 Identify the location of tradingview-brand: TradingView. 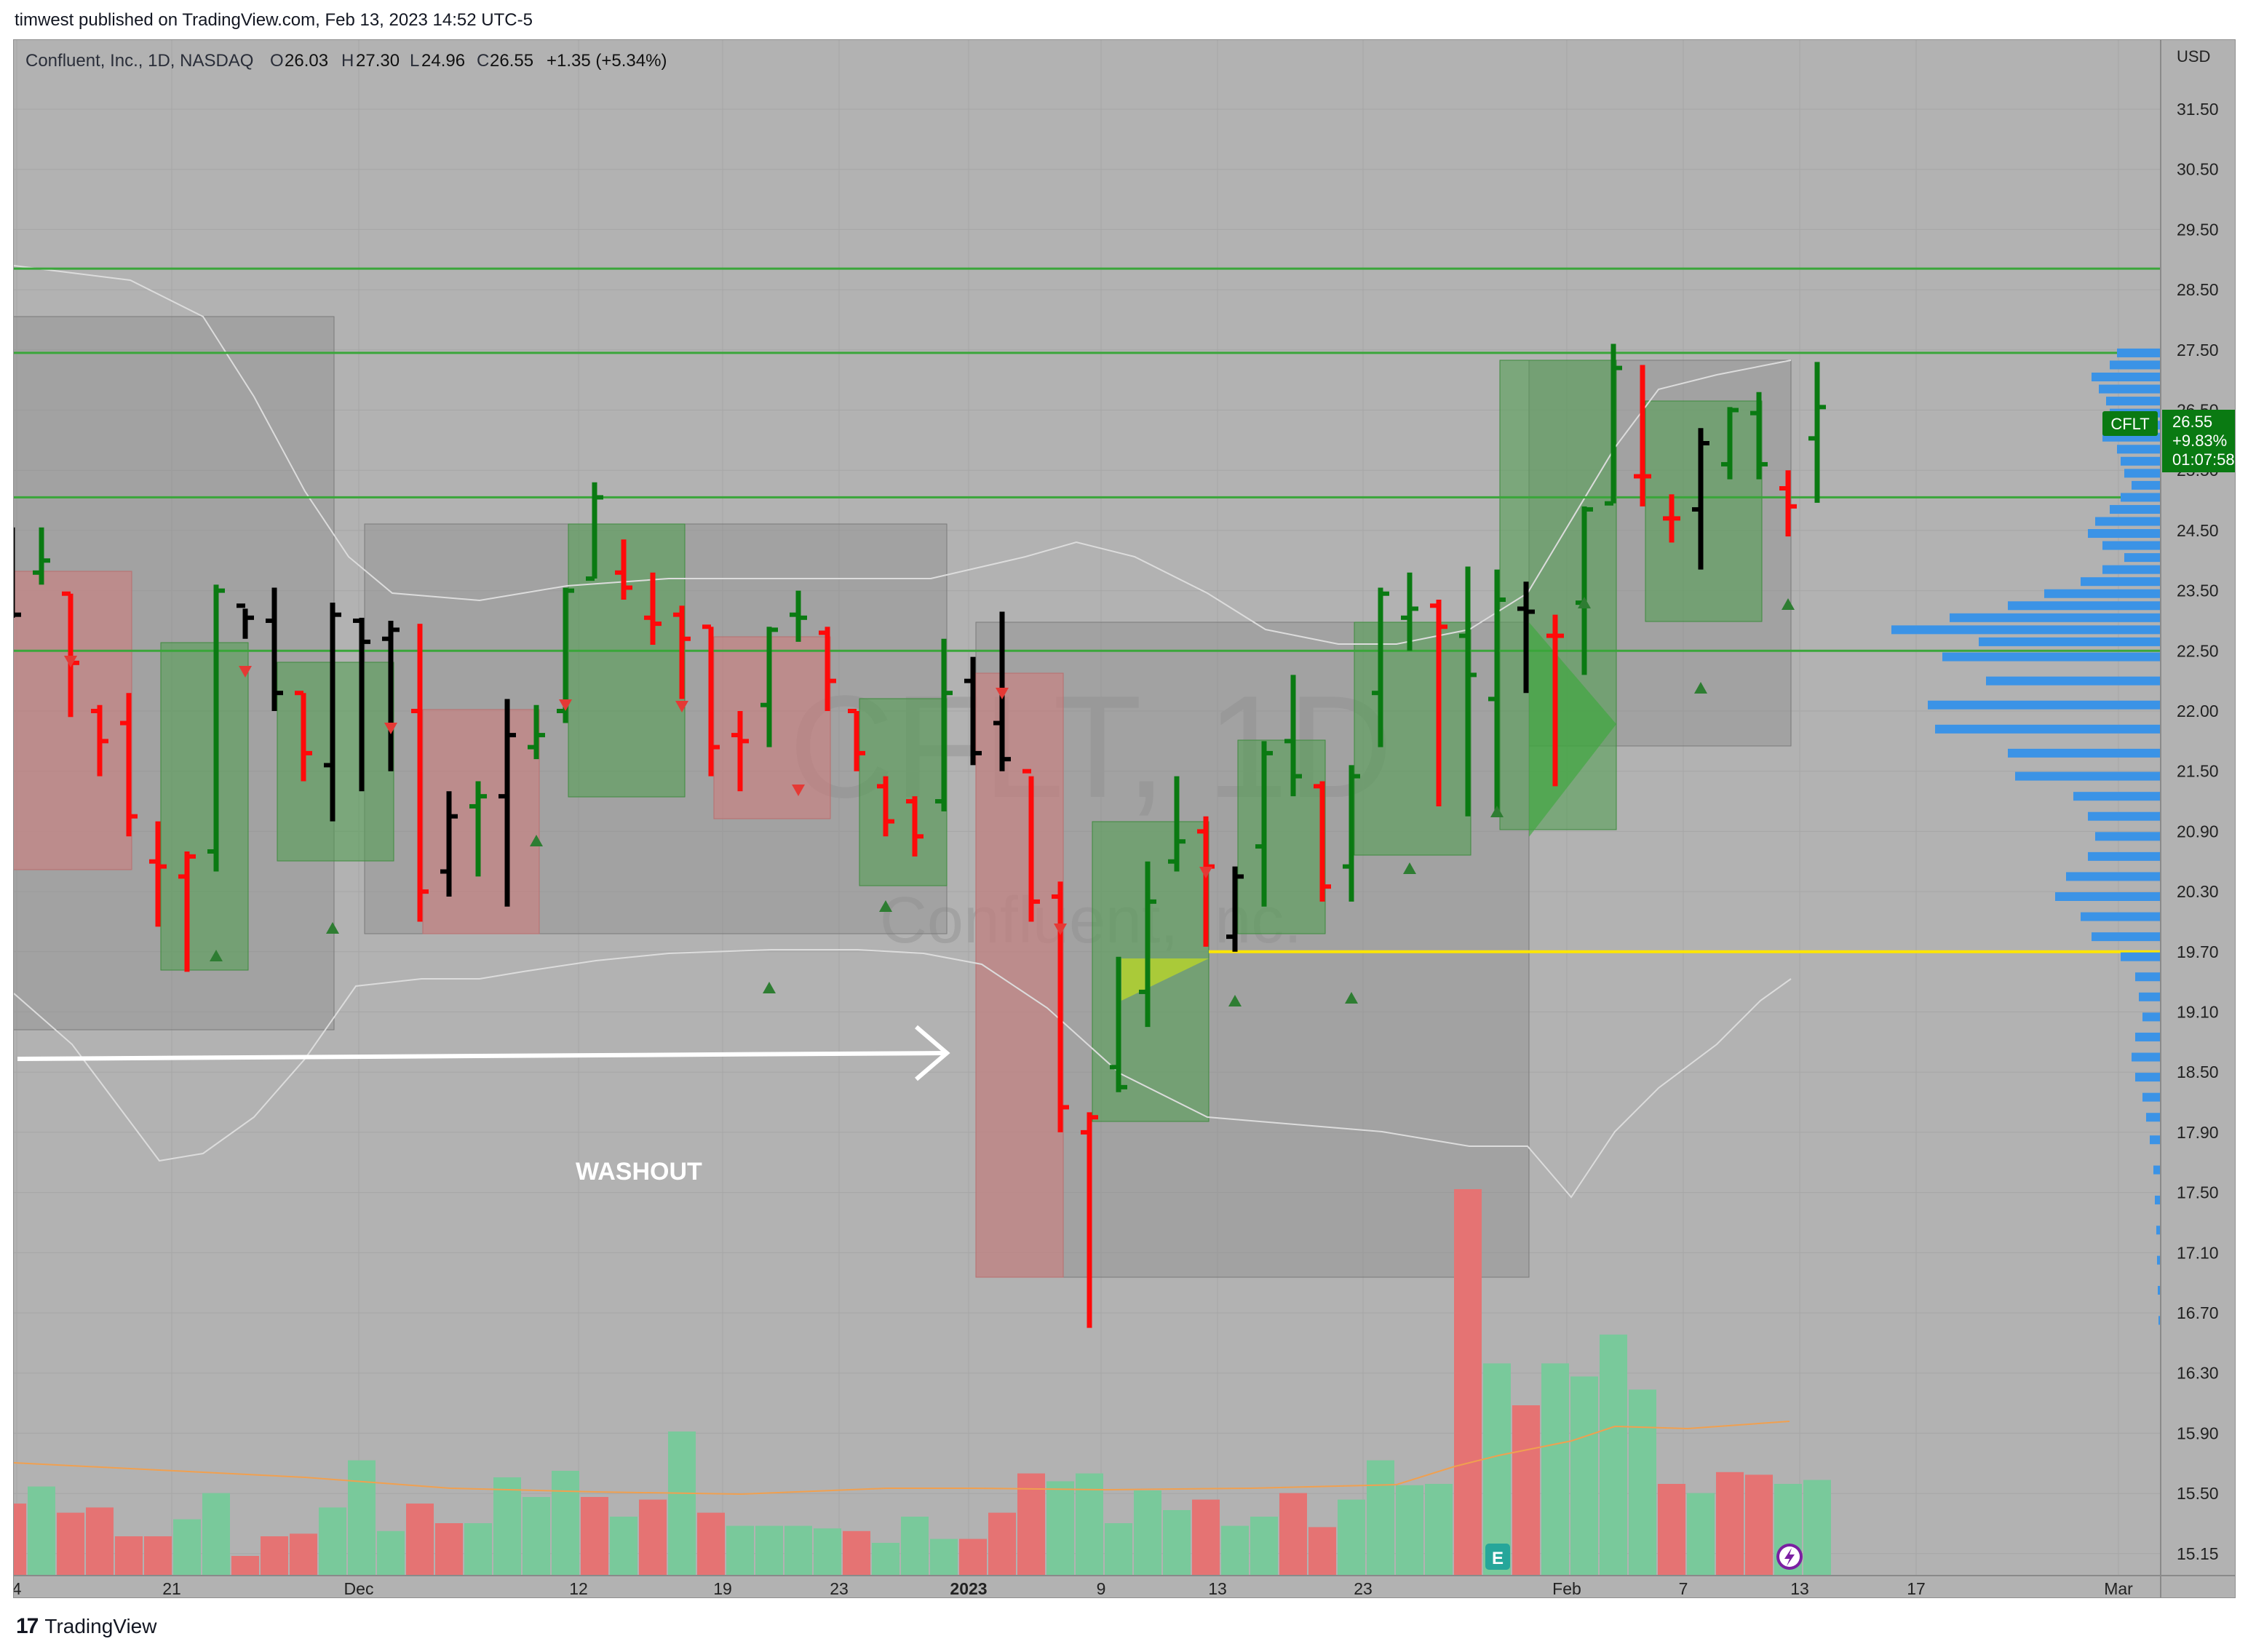
(100, 1626).